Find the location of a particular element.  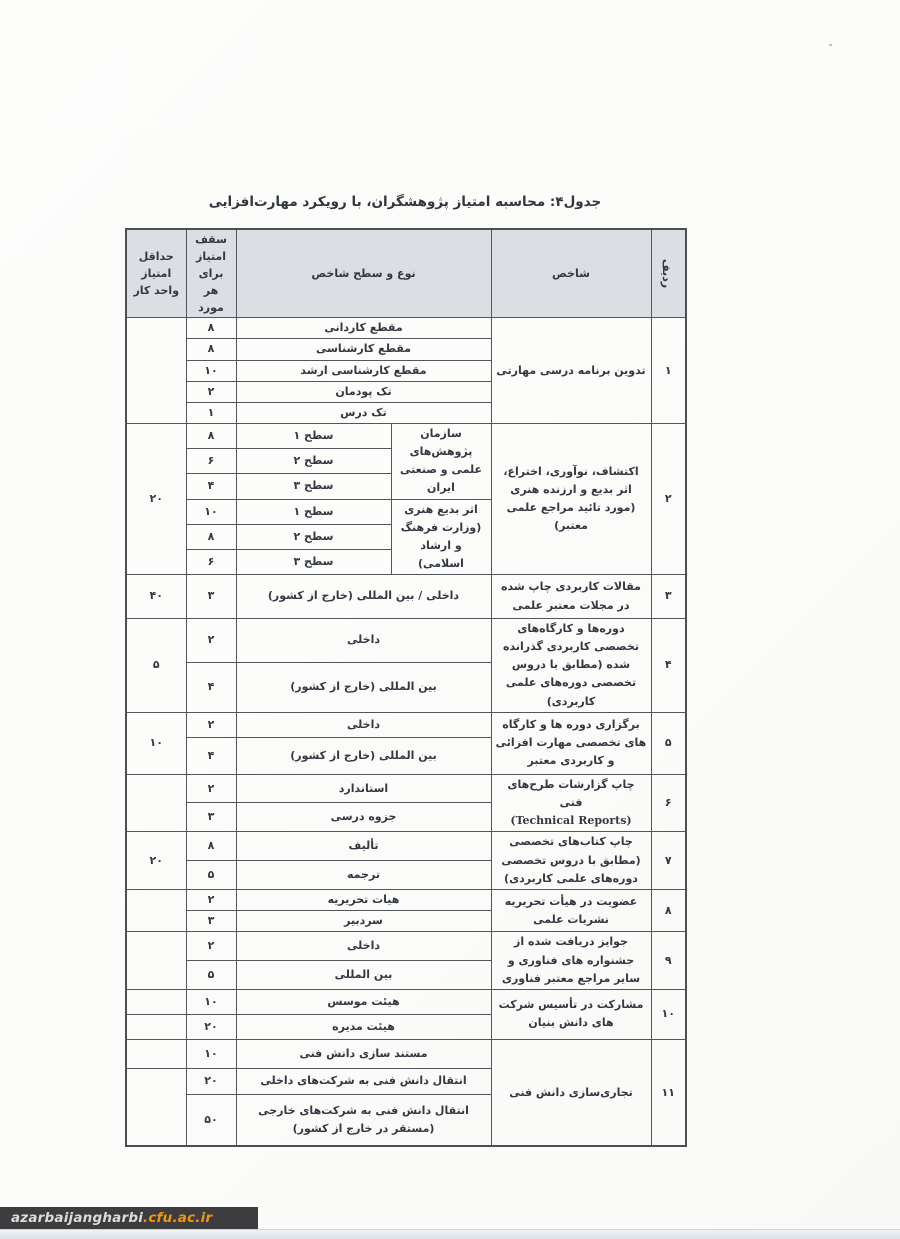

table-row: بین المللی ۵ is located at coordinates (406, 975).